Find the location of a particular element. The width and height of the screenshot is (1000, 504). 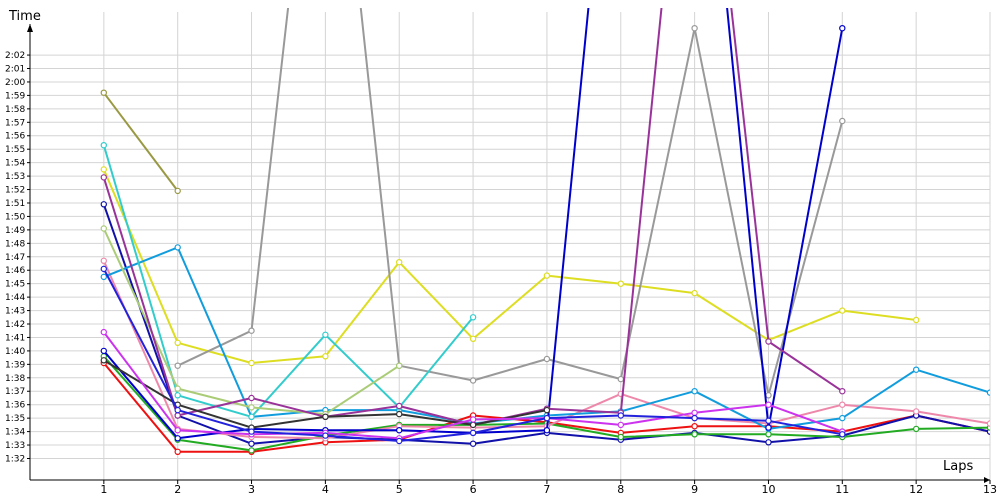

y-axis-title: Time is located at coordinates (24, 16).